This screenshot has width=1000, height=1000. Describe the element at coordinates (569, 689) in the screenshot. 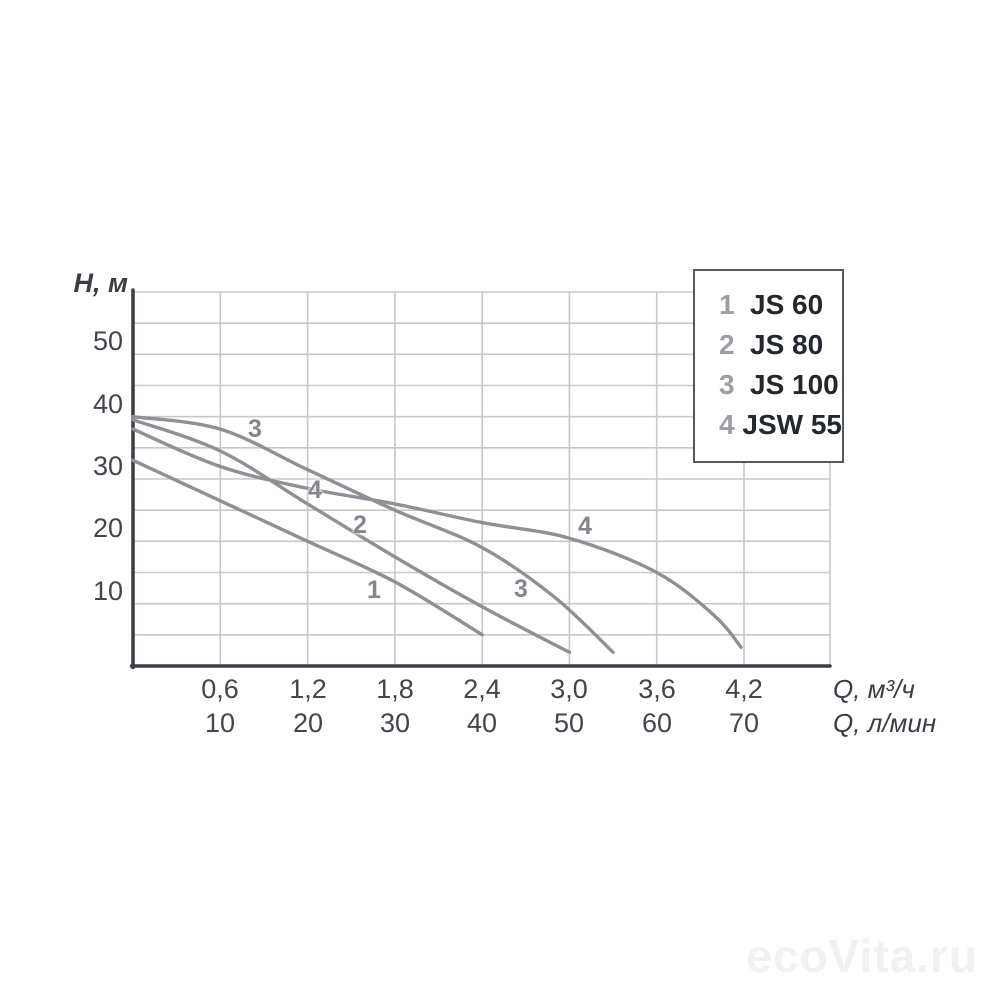

I see `x-tick-m3h-3,0: 3,0` at that location.